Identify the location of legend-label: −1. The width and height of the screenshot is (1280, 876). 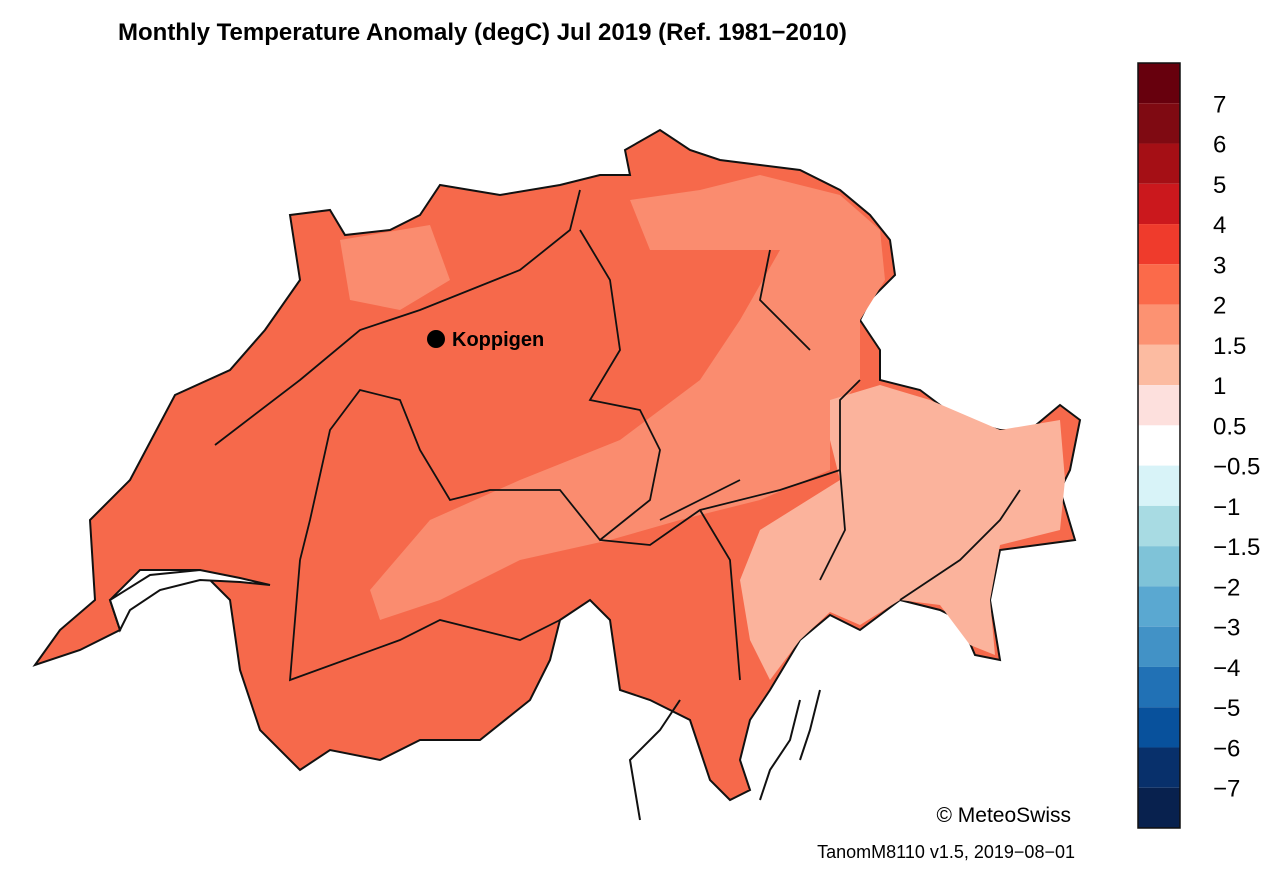
(1226, 507).